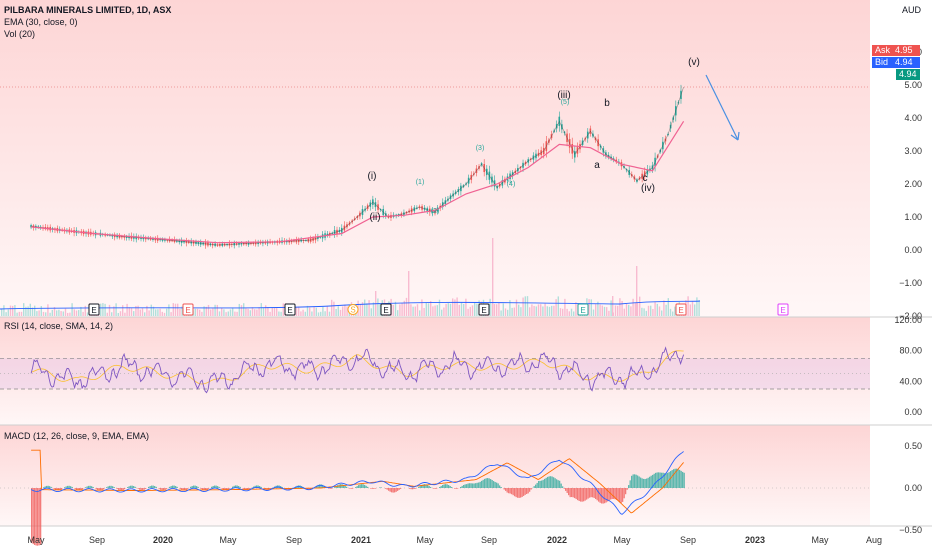  What do you see at coordinates (492, 277) in the screenshot?
I see `volume-spike` at bounding box center [492, 277].